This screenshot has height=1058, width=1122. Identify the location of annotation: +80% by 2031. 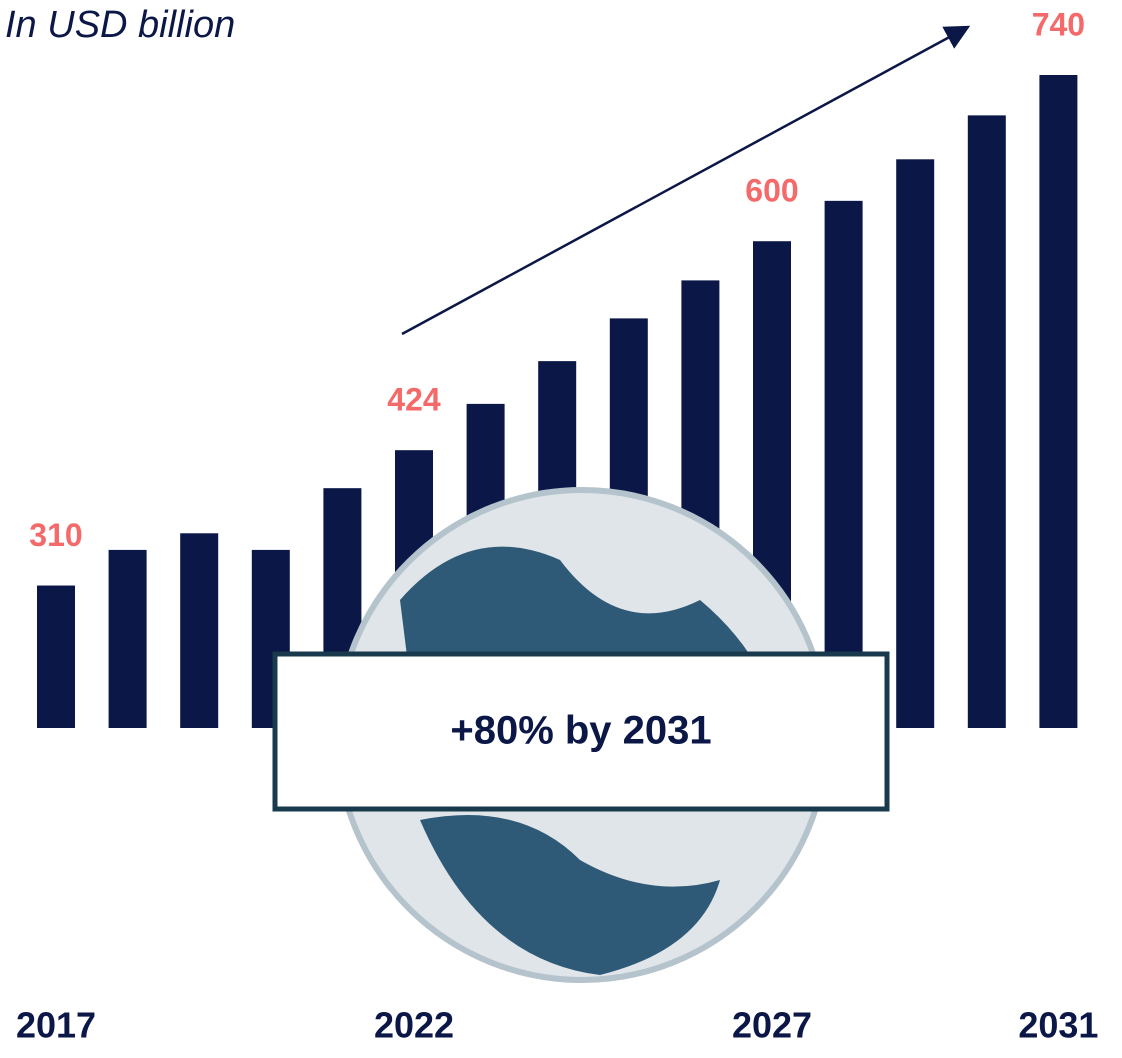
(580, 731).